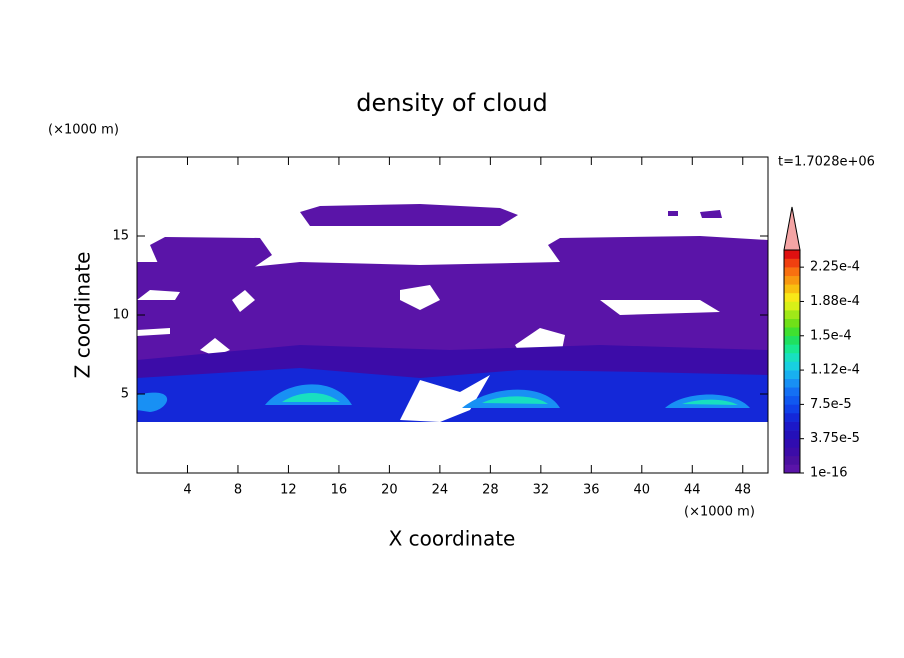 This screenshot has width=904, height=658. What do you see at coordinates (835, 438) in the screenshot?
I see `colorbar-tick-label: 3.75e-5` at bounding box center [835, 438].